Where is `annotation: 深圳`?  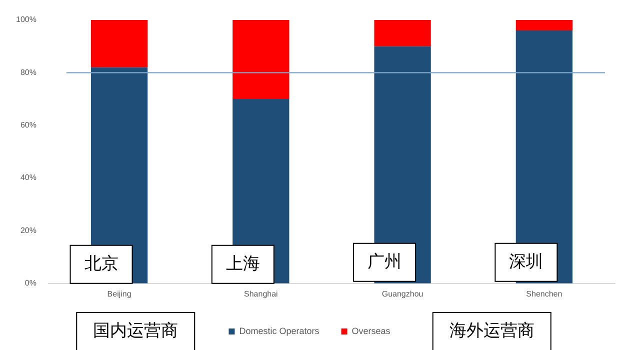
annotation: 深圳 is located at coordinates (526, 262).